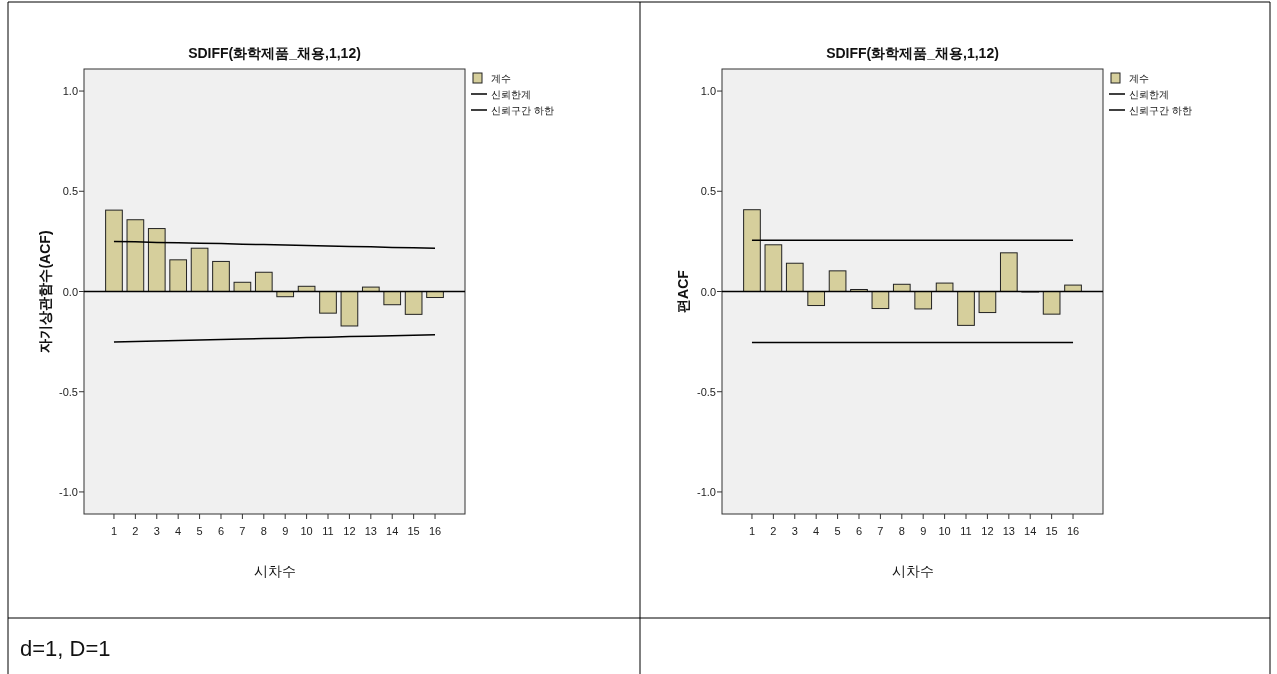 This screenshot has width=1277, height=674. Describe the element at coordinates (683, 291) in the screenshot. I see `y-axis-title: 편ACF` at that location.